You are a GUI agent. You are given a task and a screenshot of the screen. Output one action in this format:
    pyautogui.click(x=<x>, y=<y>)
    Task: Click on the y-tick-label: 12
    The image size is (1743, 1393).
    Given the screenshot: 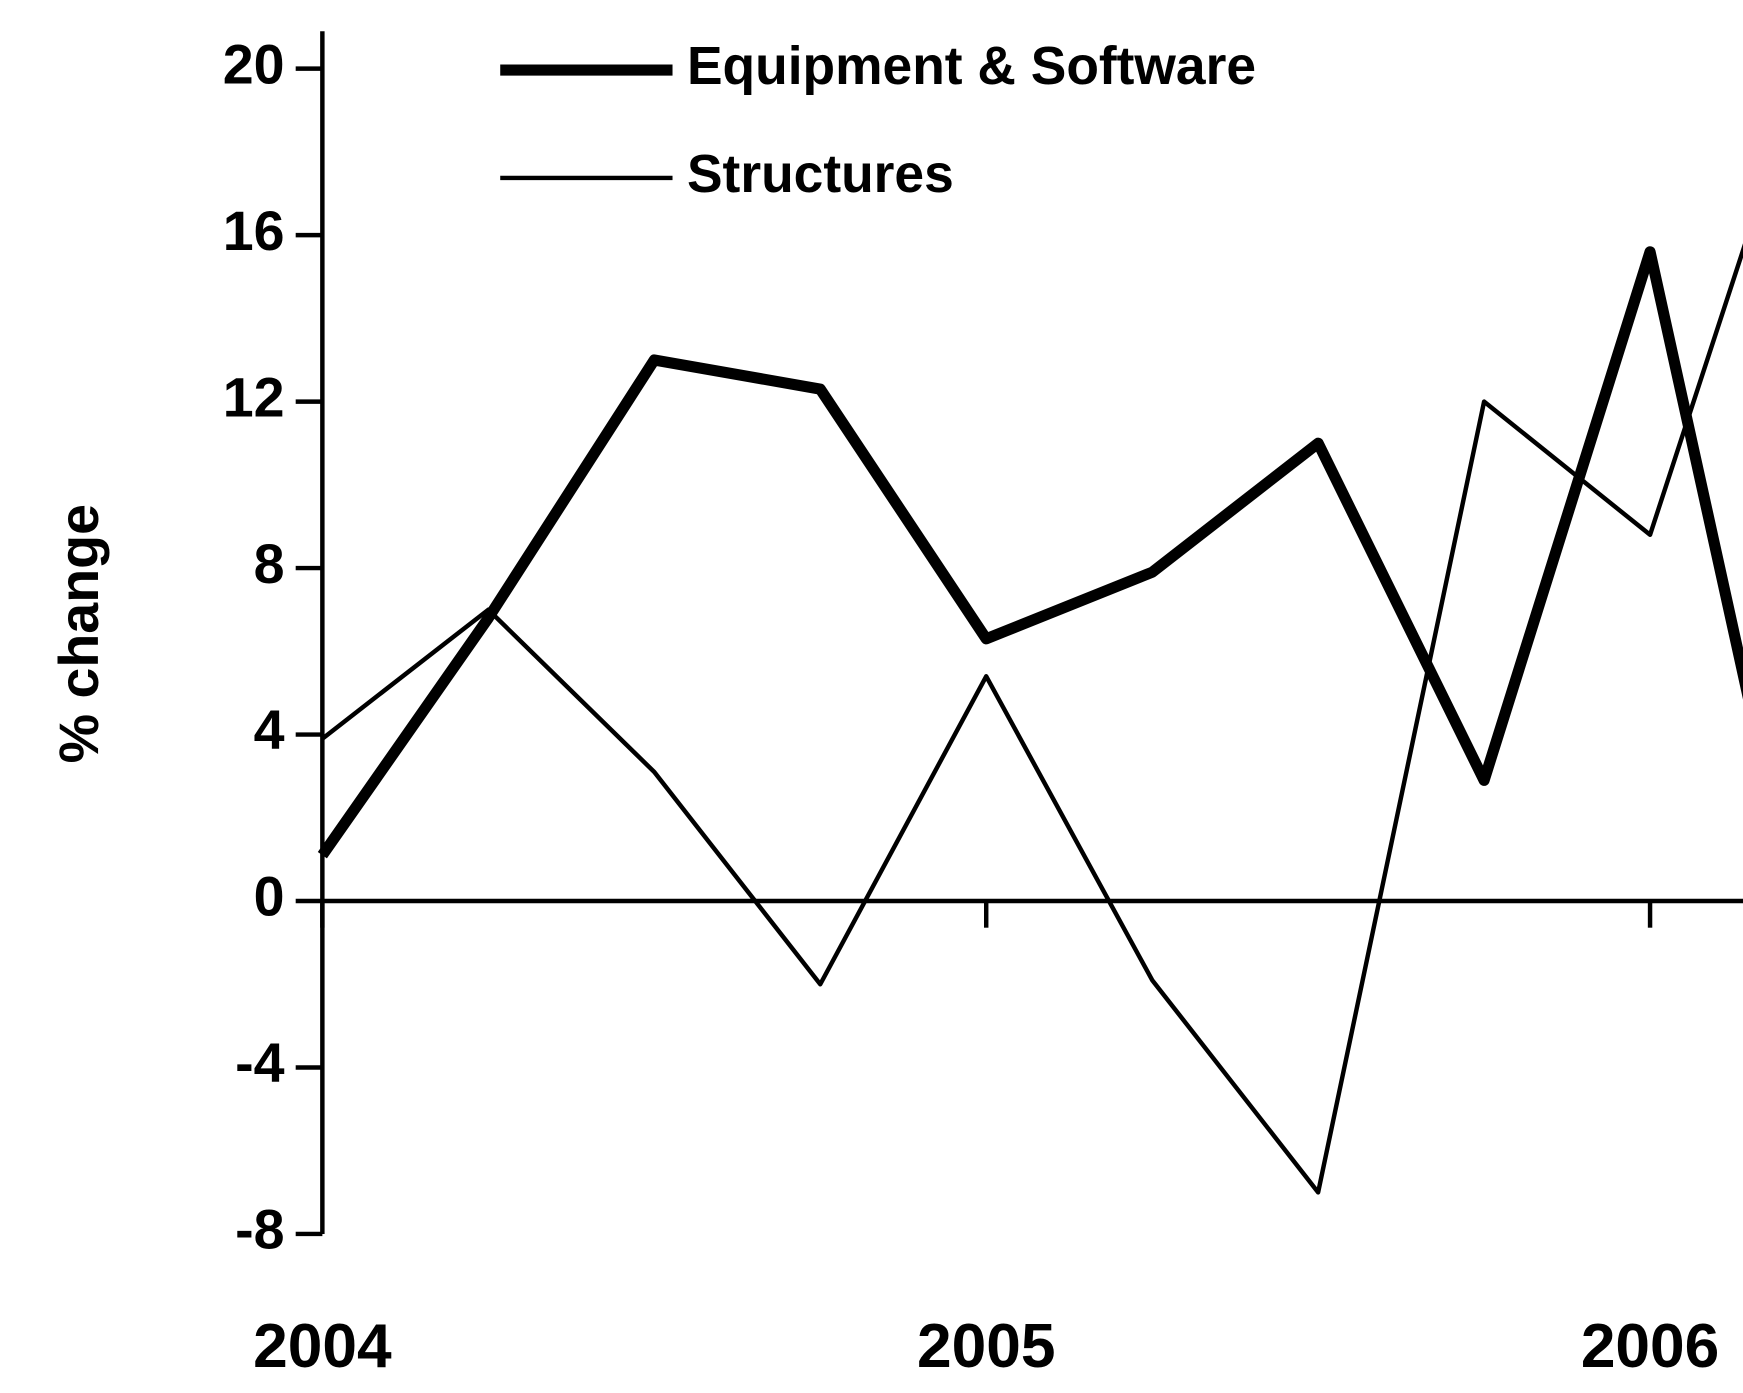 What is the action you would take?
    pyautogui.click(x=254, y=397)
    